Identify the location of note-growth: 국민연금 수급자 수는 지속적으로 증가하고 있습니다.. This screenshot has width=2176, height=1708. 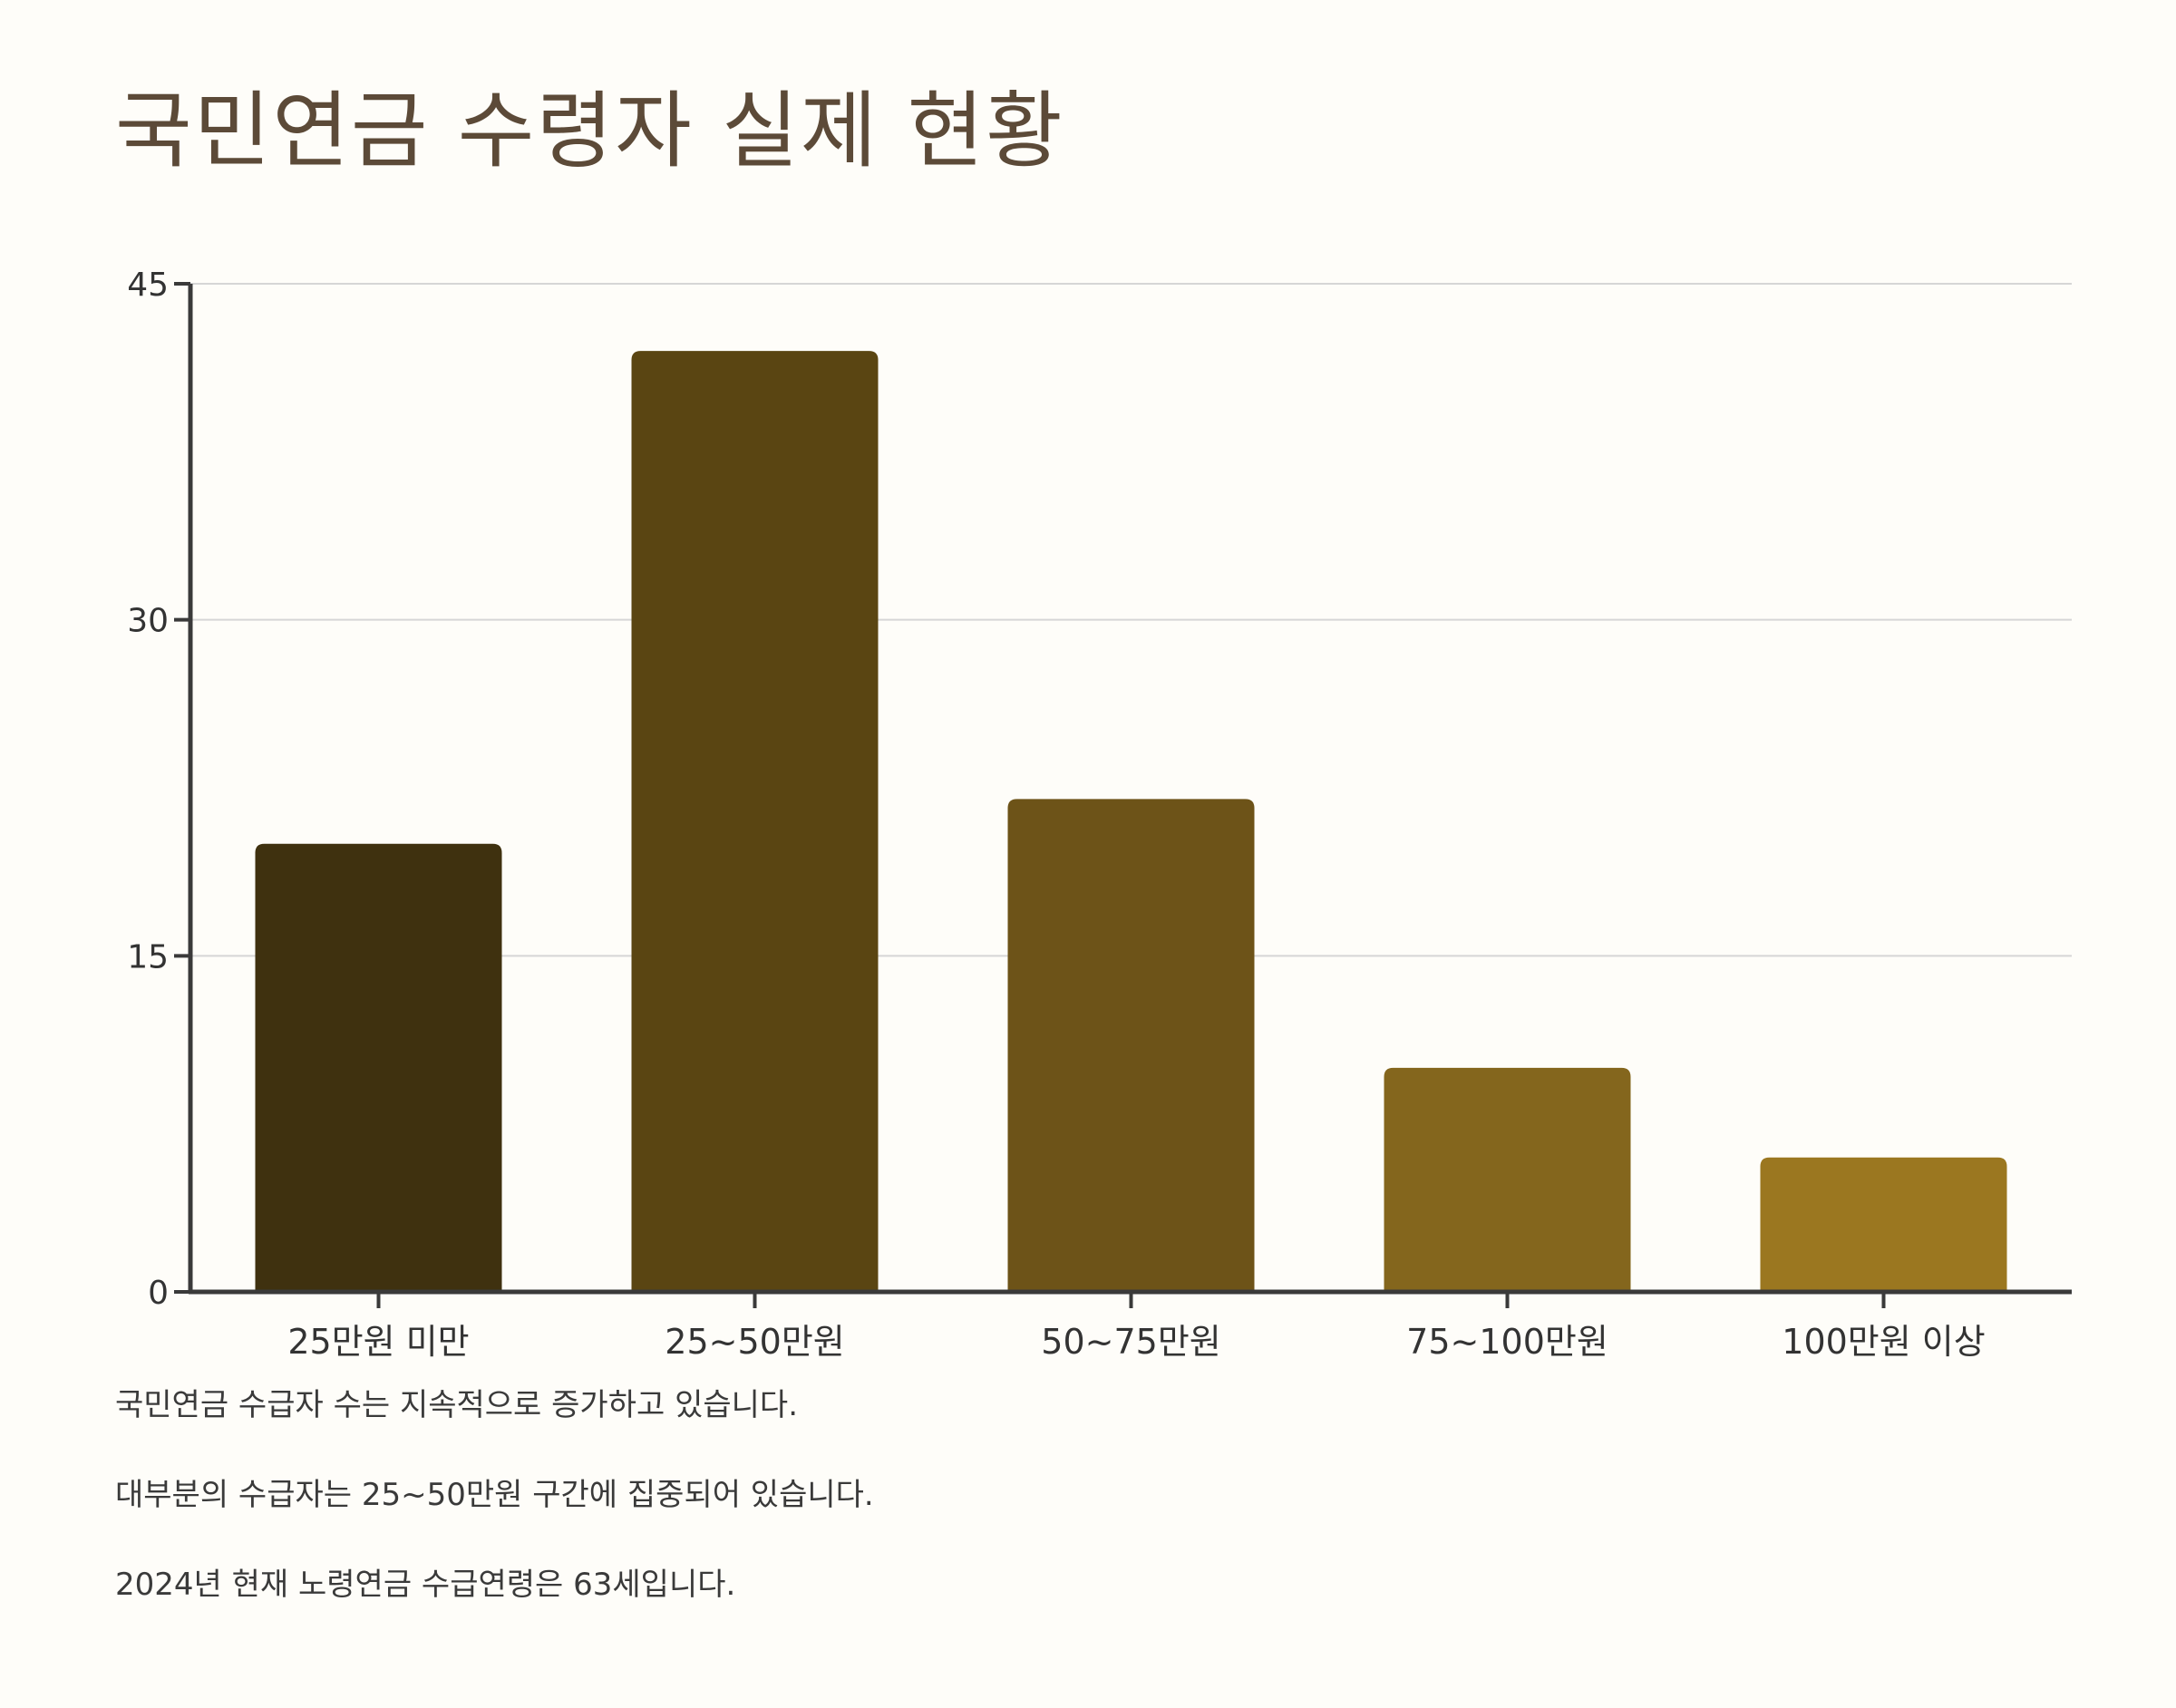
(457, 1405).